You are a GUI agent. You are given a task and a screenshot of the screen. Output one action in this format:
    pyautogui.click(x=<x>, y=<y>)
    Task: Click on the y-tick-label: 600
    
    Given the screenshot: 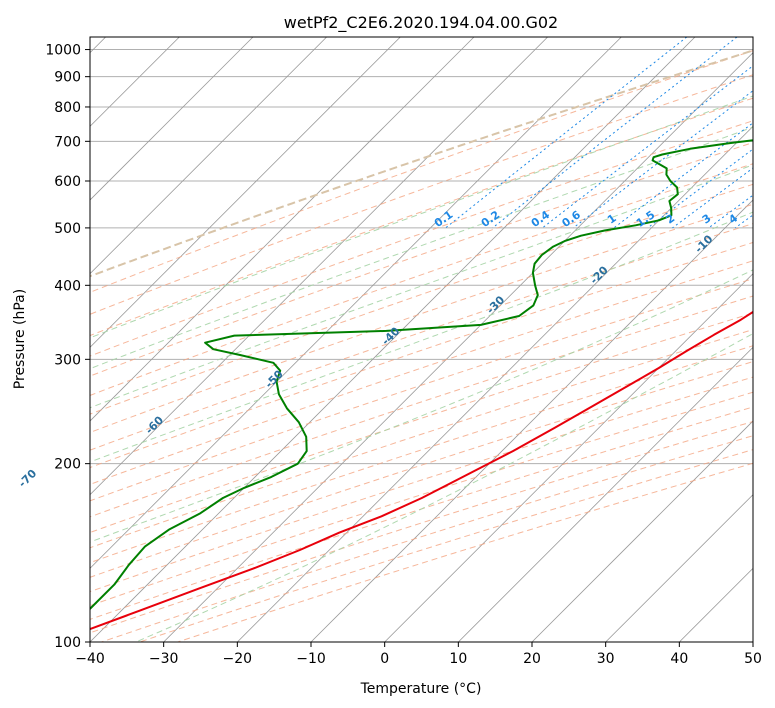 What is the action you would take?
    pyautogui.click(x=67, y=182)
    